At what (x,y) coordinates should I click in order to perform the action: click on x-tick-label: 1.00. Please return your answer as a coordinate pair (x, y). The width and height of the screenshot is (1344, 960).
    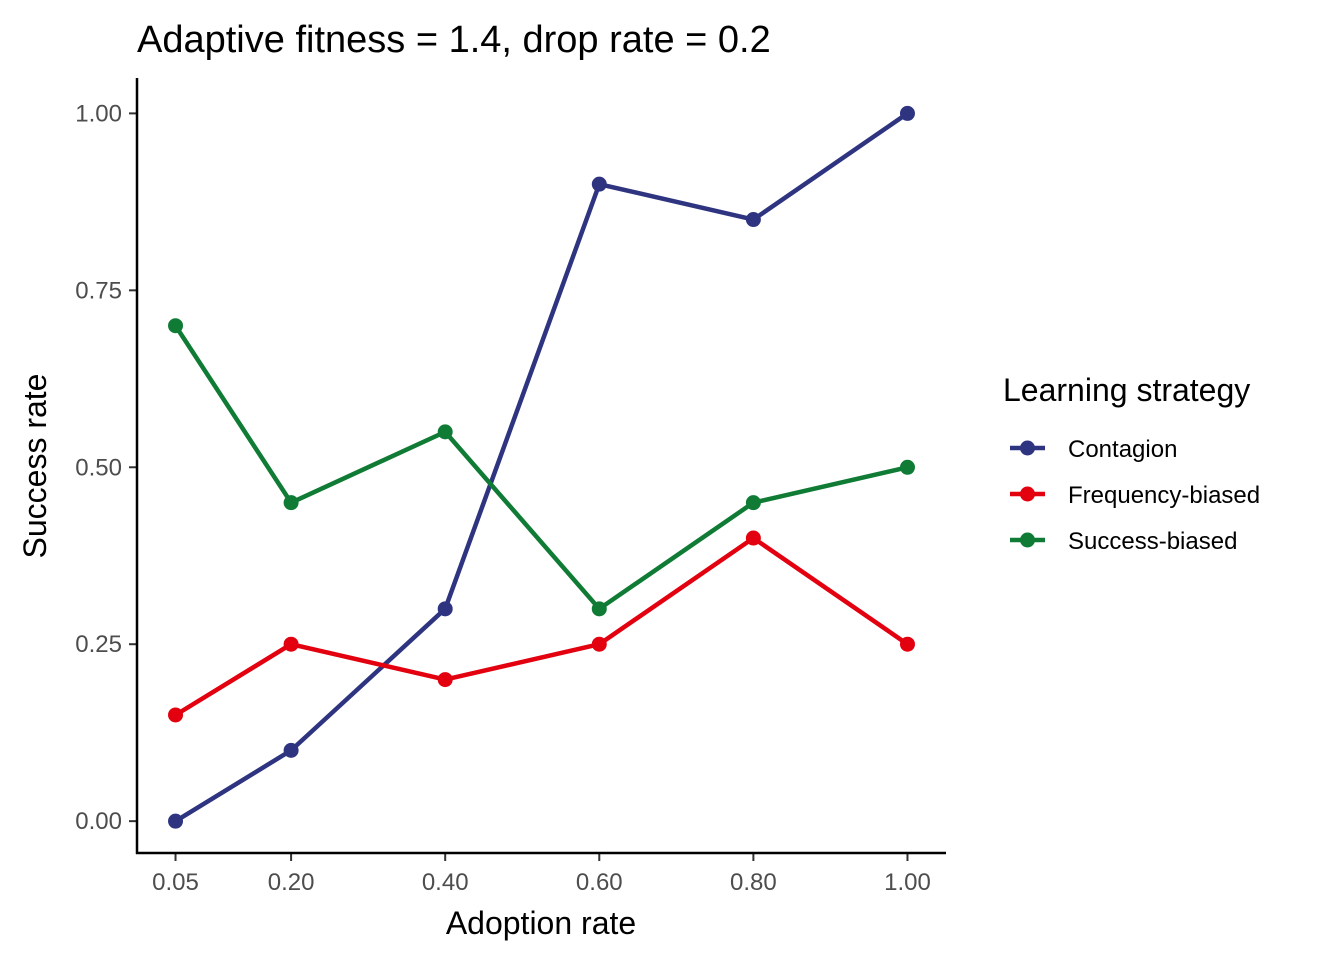
    Looking at the image, I should click on (907, 882).